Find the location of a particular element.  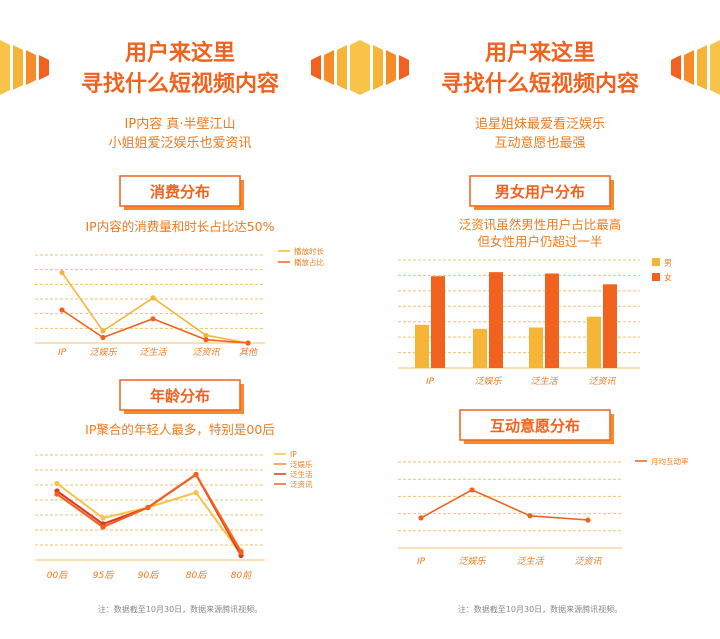

gender-chart-x-ticks: IP 泛娱乐 泛生活 泛资讯 is located at coordinates (521, 381).